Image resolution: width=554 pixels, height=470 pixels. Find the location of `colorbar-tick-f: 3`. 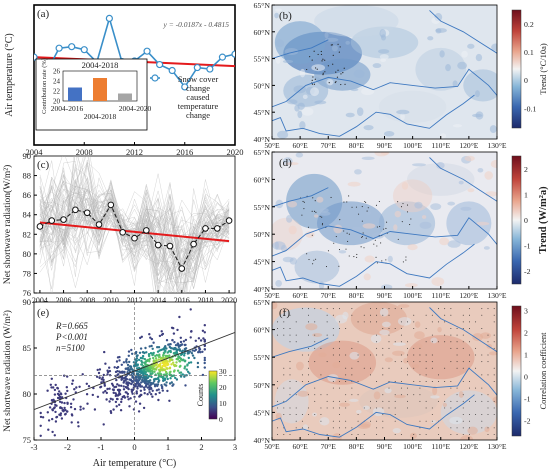

colorbar-tick-f: 3 is located at coordinates (526, 310).